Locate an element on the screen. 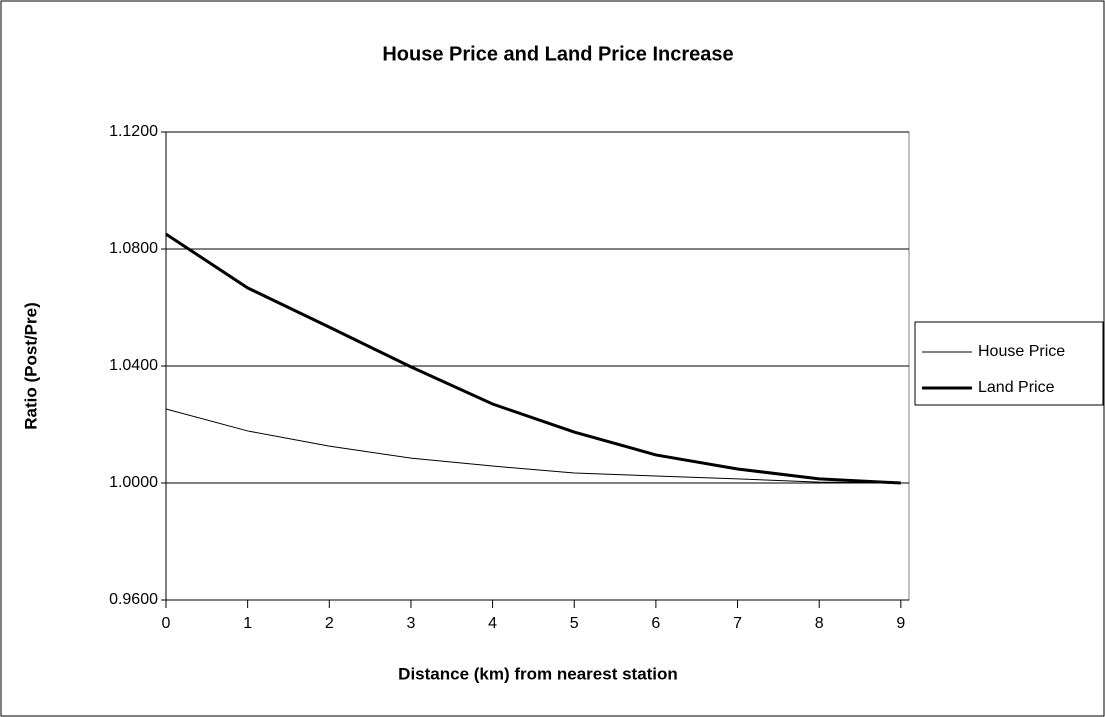 The width and height of the screenshot is (1105, 717). x-tick-label: 0 is located at coordinates (166, 623).